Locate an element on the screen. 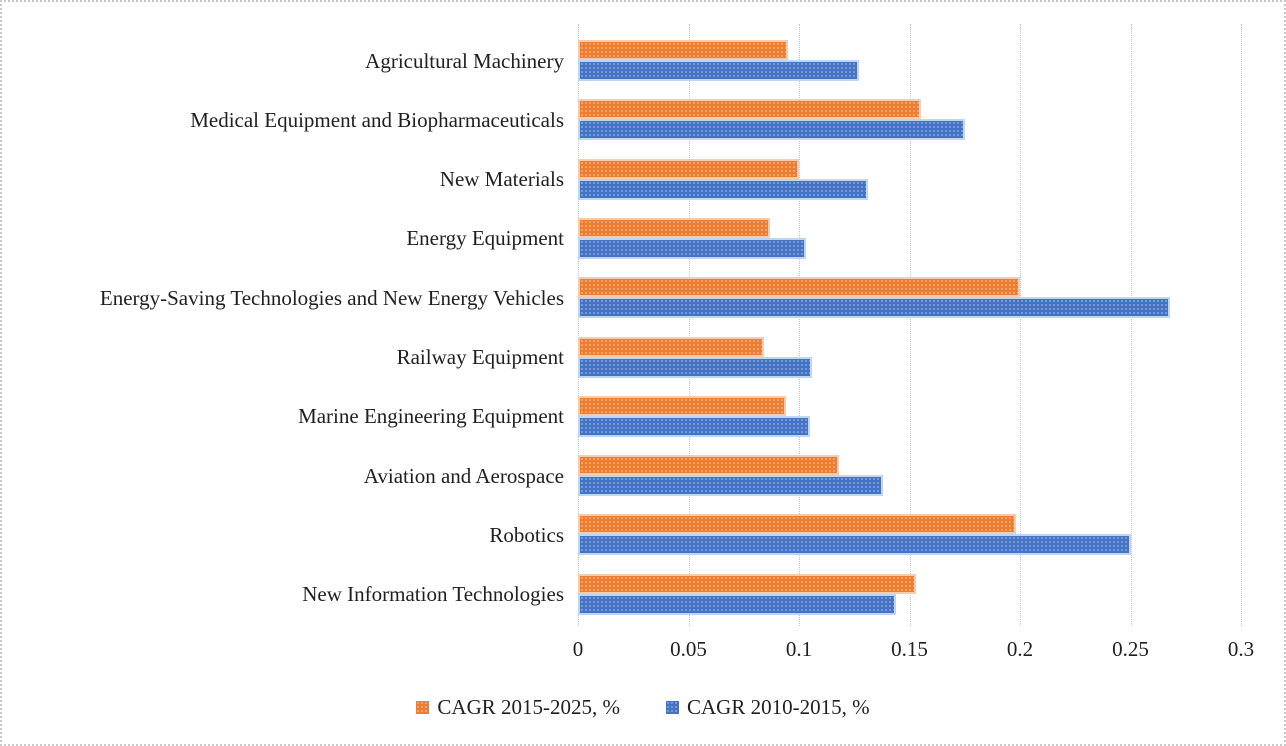 Image resolution: width=1286 pixels, height=746 pixels. x-tick-label: 0.1 is located at coordinates (799, 649).